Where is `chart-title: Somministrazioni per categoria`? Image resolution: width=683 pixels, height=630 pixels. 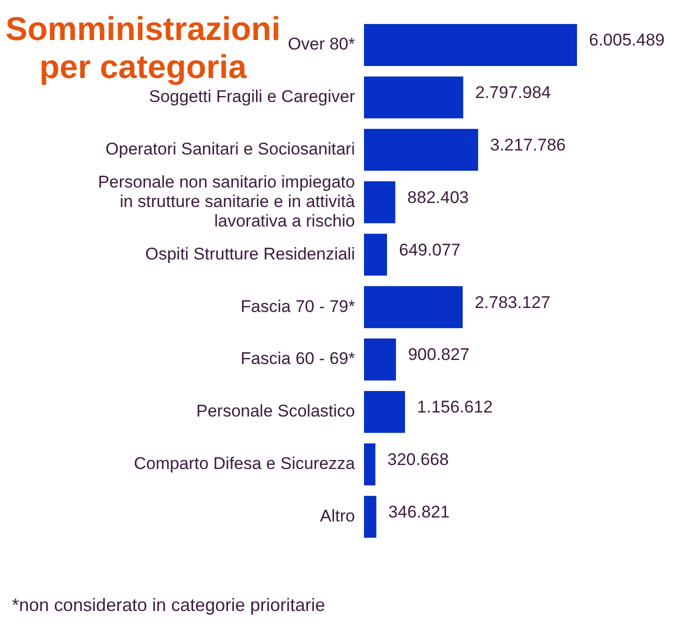
chart-title: Somministrazioni per categoria is located at coordinates (143, 48).